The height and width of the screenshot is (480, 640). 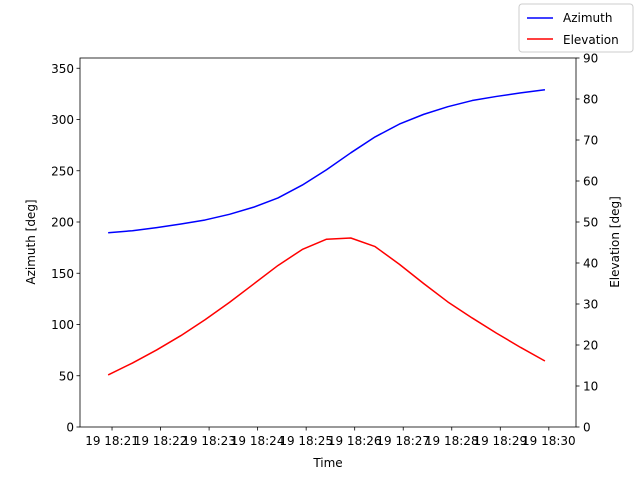 I want to click on right-y-tick-label: 50, so click(x=590, y=223).